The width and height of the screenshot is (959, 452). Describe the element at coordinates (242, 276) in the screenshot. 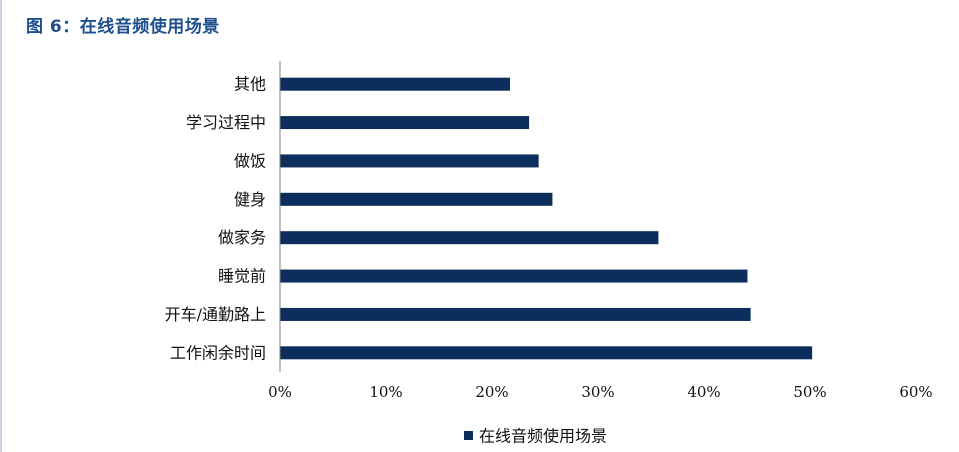

I see `category-label: 睡觉前` at that location.